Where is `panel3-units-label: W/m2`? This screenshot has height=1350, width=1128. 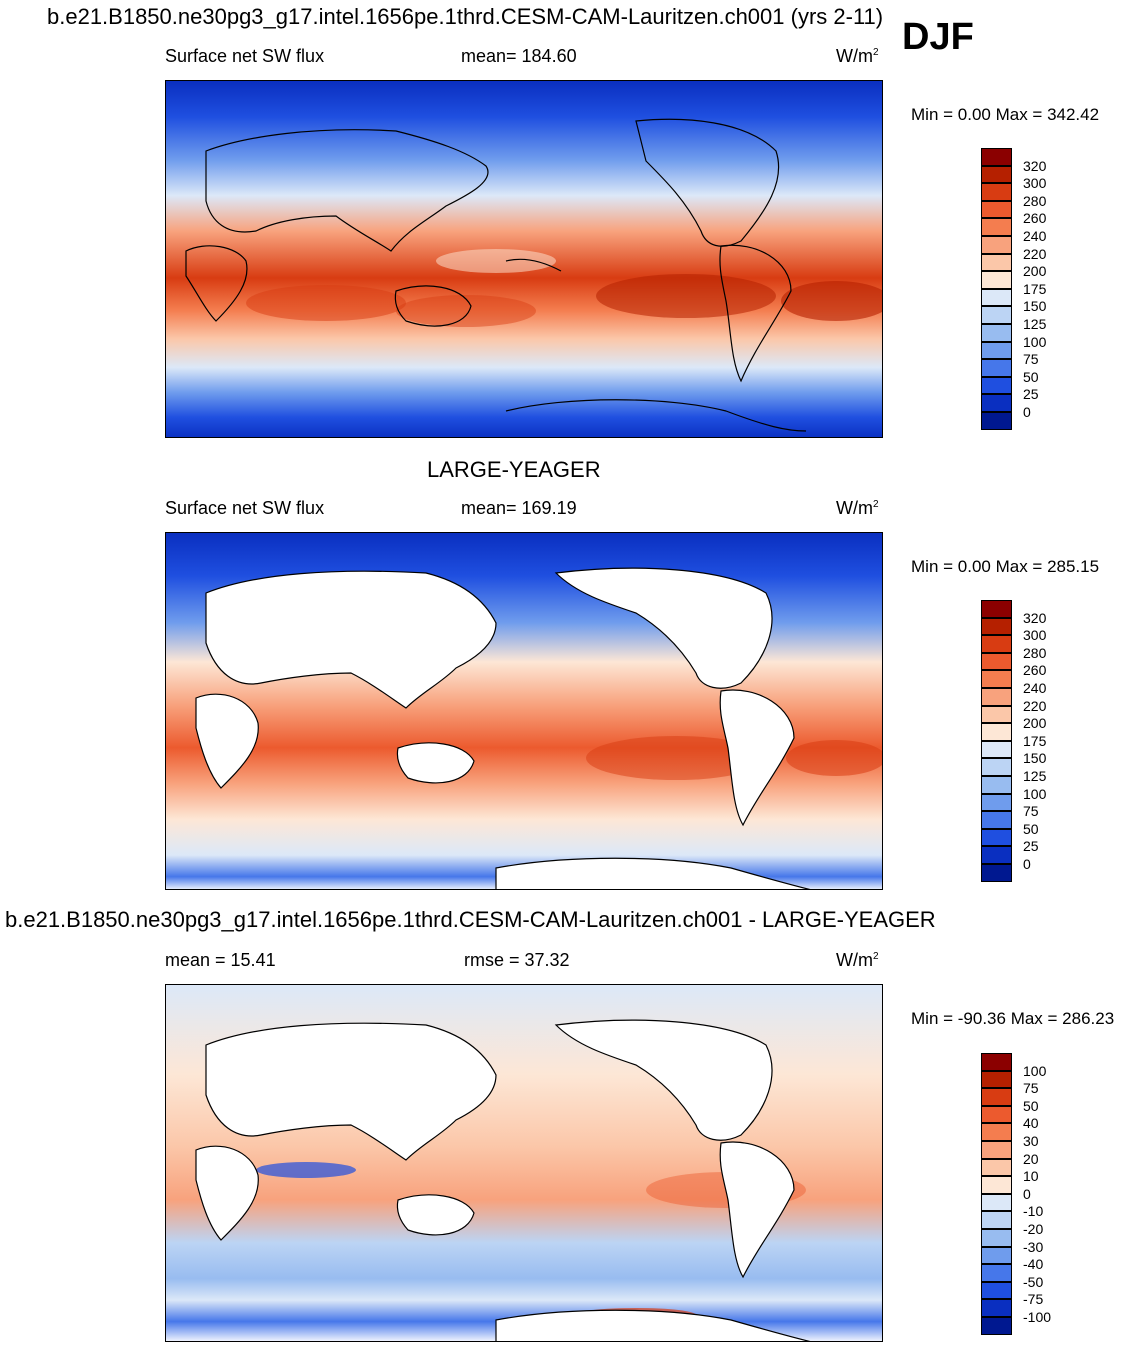 panel3-units-label: W/m2 is located at coordinates (857, 960).